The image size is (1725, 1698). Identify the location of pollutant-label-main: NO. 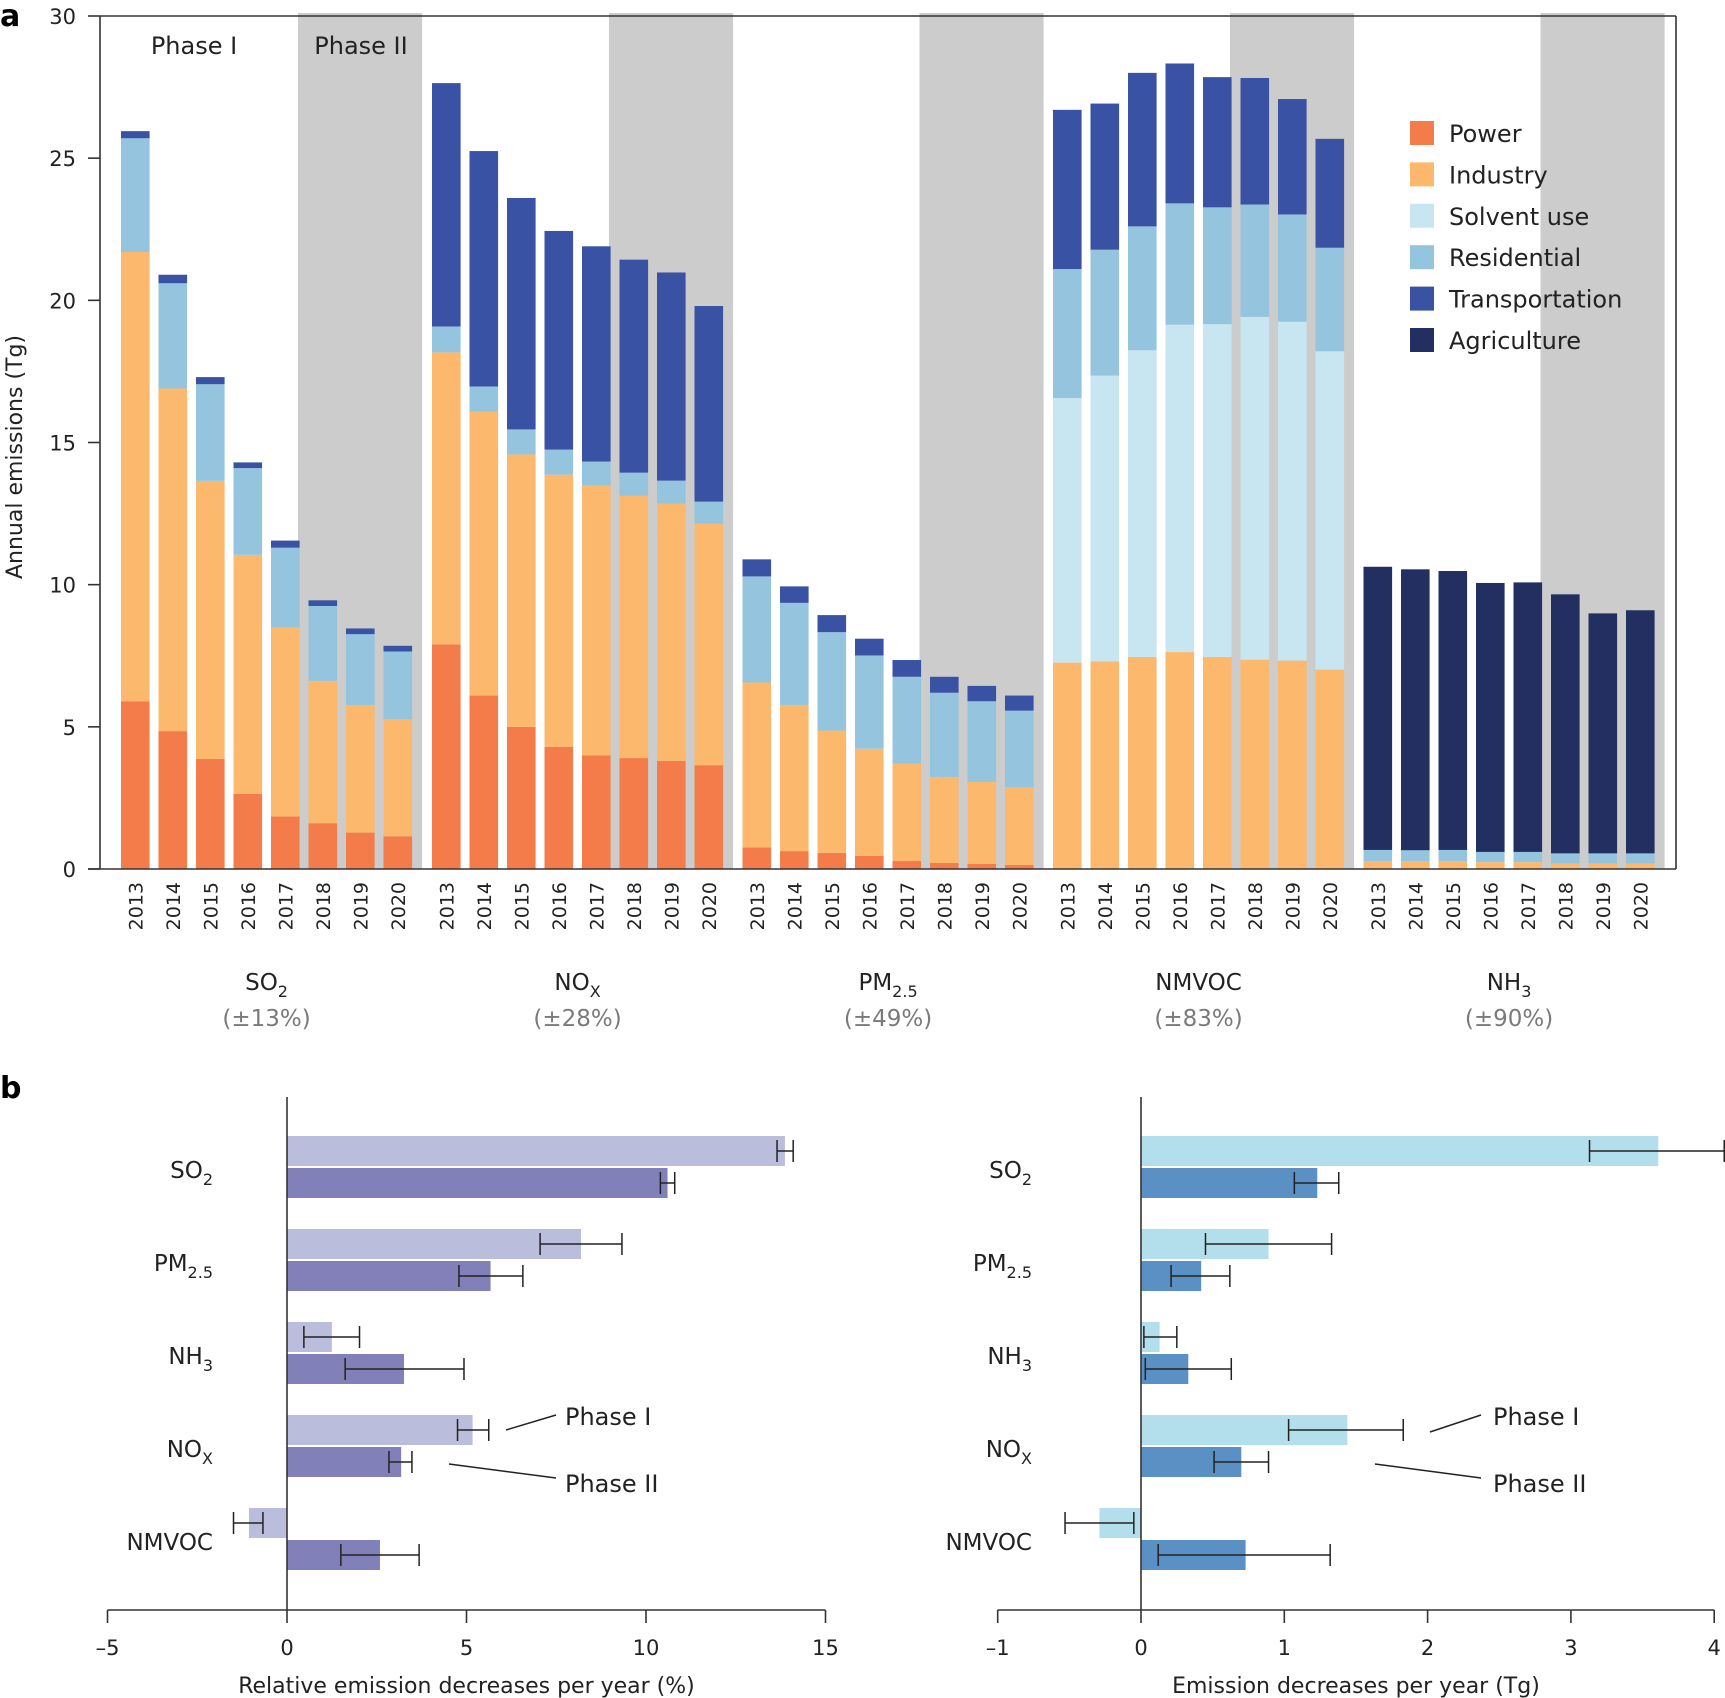
(571, 983).